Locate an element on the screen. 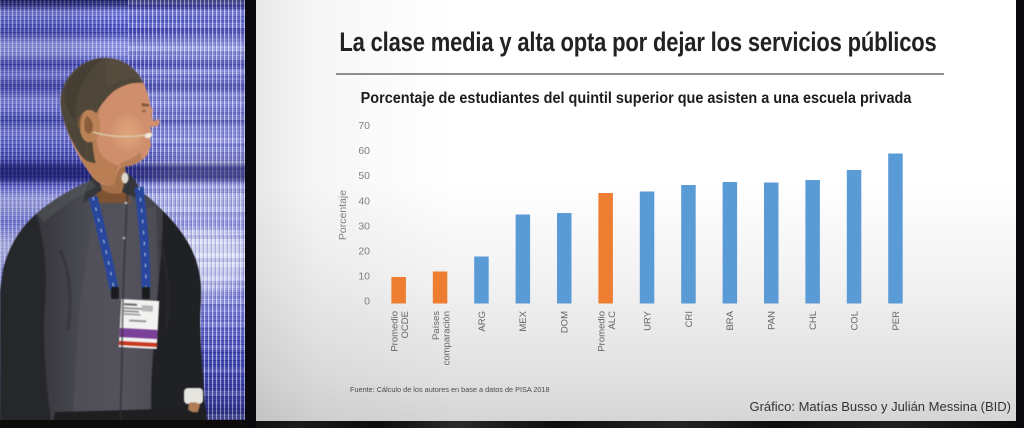 Image resolution: width=1024 pixels, height=428 pixels. svg-text: CRI is located at coordinates (689, 319).